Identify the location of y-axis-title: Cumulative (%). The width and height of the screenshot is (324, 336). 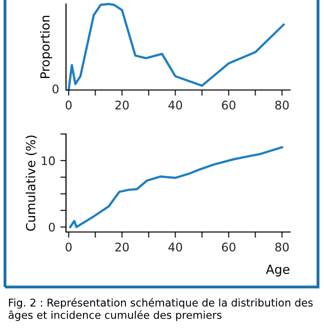
(31, 183).